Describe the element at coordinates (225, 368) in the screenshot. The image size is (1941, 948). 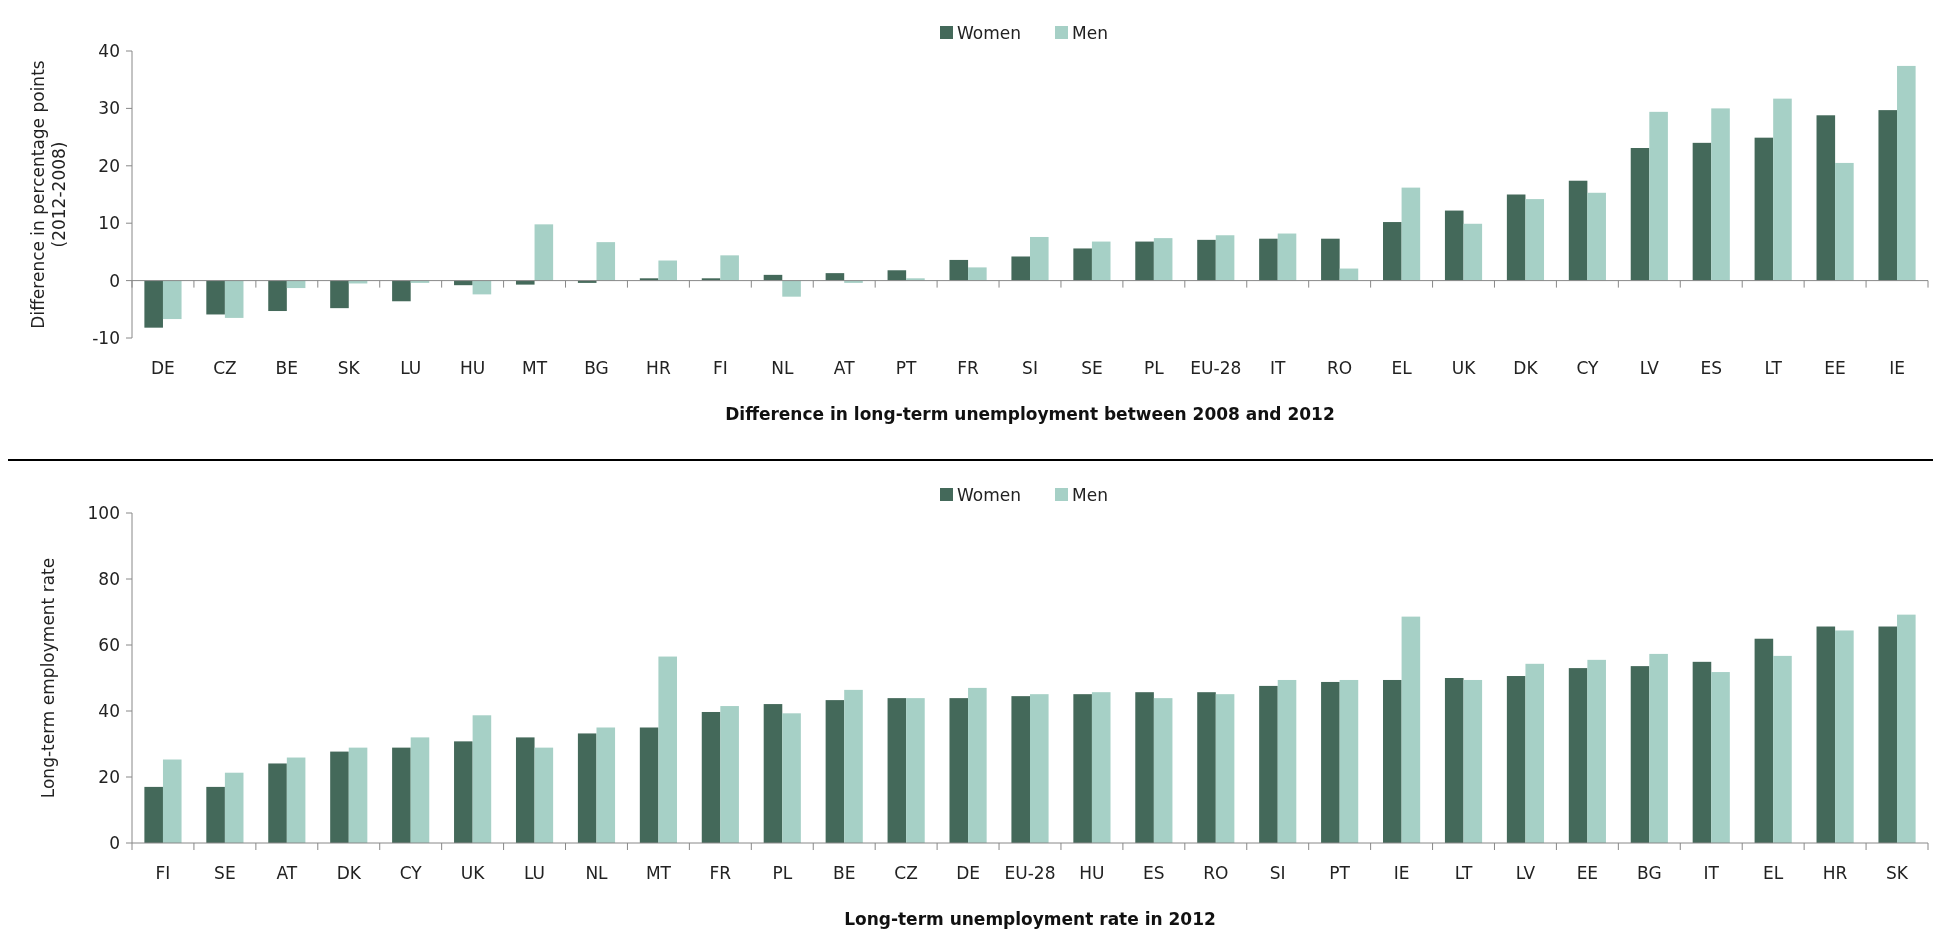
I see `x-tick-label: CZ` at that location.